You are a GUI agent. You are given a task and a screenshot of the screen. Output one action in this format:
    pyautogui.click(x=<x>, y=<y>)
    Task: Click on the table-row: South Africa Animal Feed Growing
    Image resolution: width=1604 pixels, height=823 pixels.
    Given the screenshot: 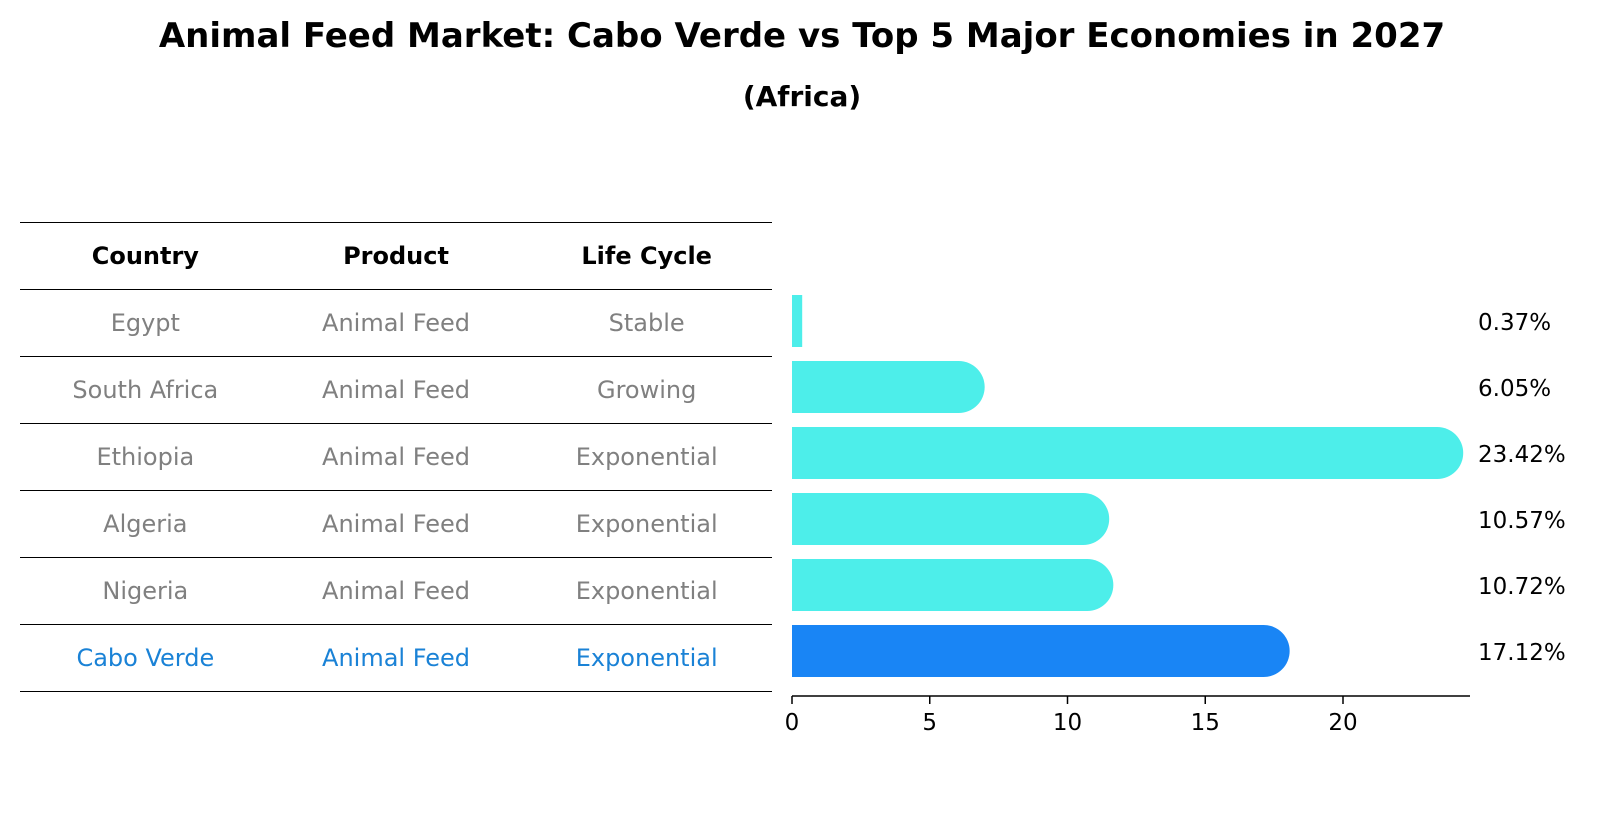 What is the action you would take?
    pyautogui.click(x=396, y=389)
    